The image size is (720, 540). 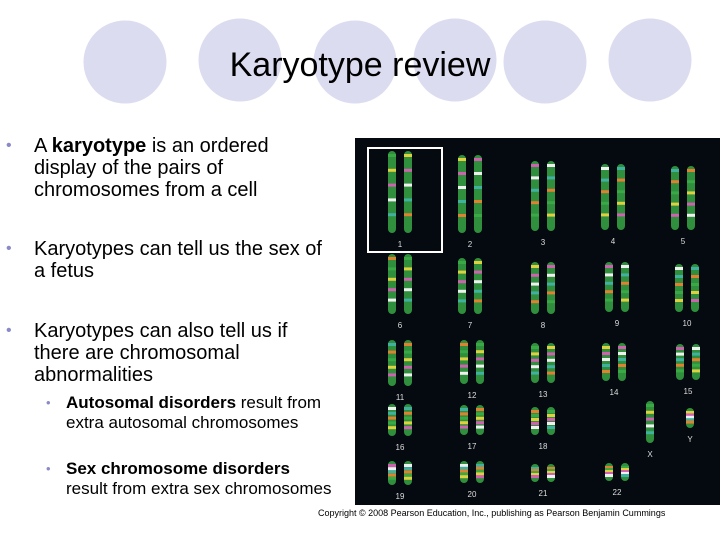 I want to click on chromosome-label: X, so click(x=650, y=454).